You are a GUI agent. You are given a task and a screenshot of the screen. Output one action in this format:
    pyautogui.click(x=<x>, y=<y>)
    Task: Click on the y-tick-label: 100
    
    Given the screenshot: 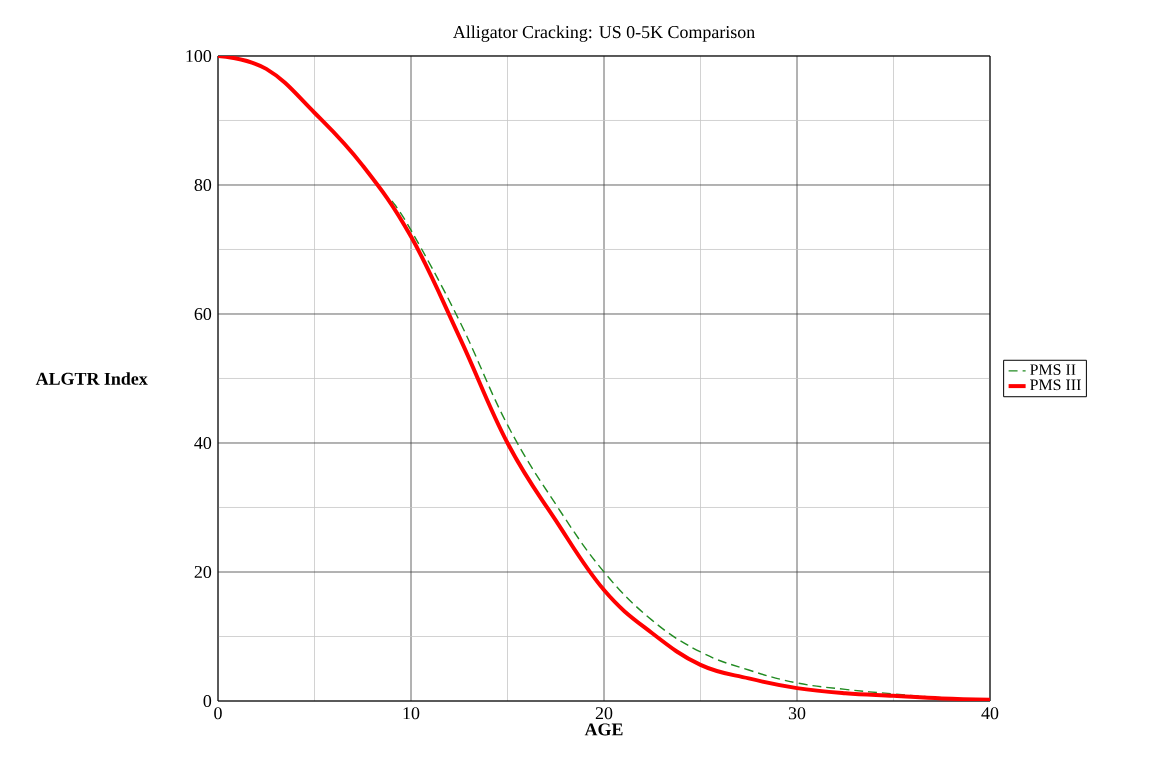 What is the action you would take?
    pyautogui.click(x=199, y=56)
    